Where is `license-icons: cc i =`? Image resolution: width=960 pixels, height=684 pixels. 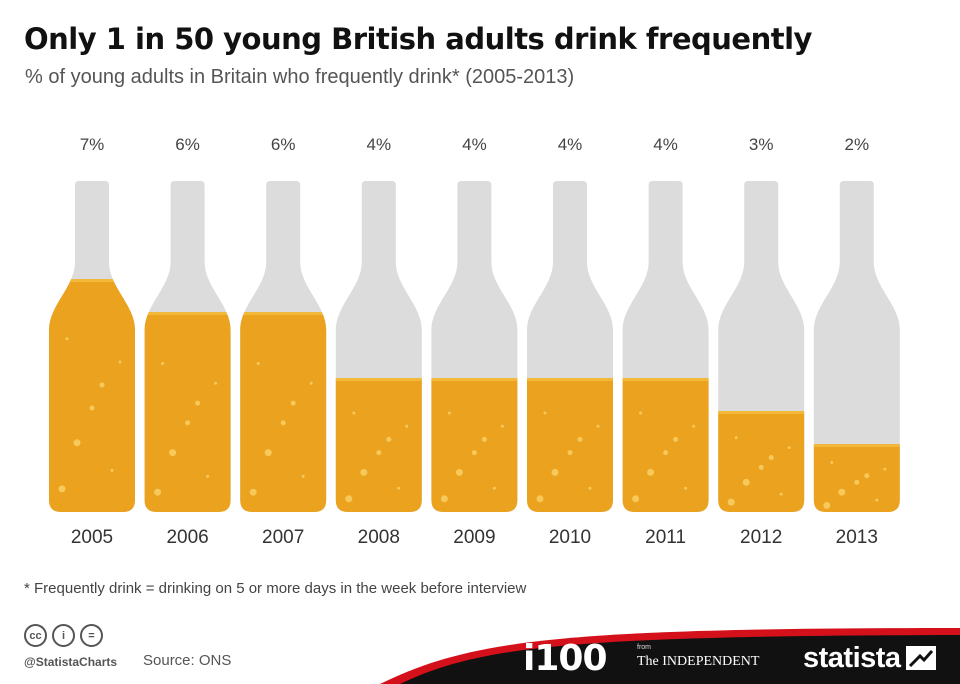 license-icons: cc i = is located at coordinates (63, 635).